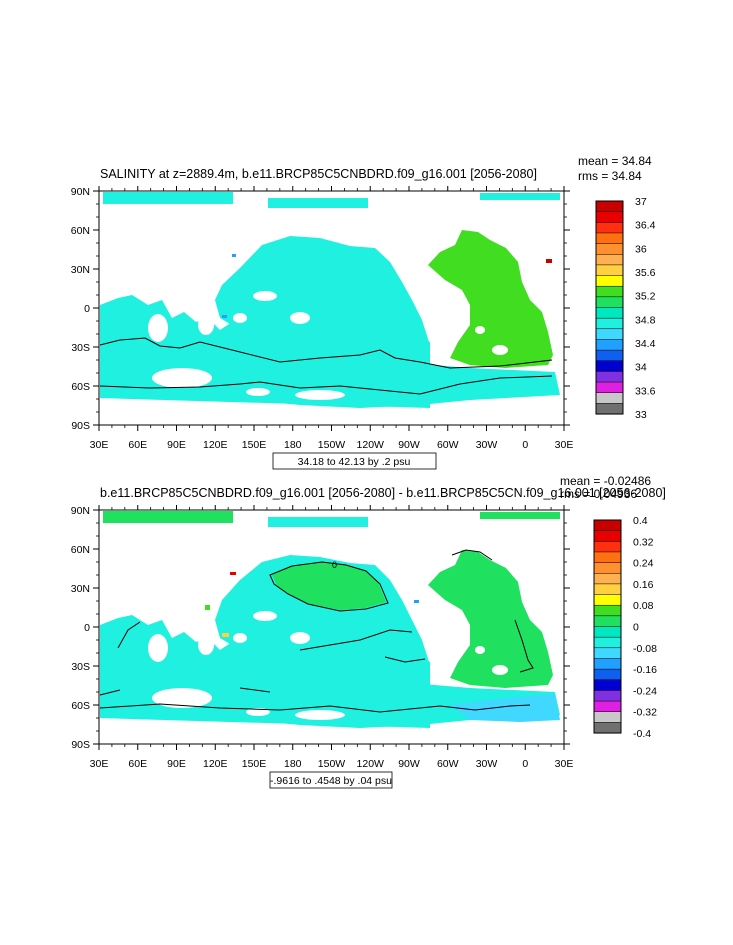  Describe the element at coordinates (645, 391) in the screenshot. I see `colorbar-label-8: 33.6` at that location.